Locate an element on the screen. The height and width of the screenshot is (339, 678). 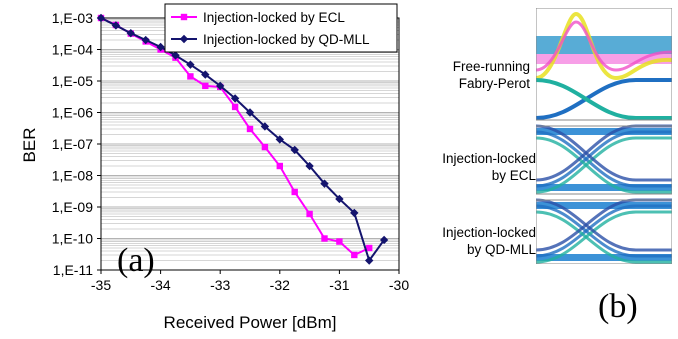
legend-box is located at coordinates (281, 28).